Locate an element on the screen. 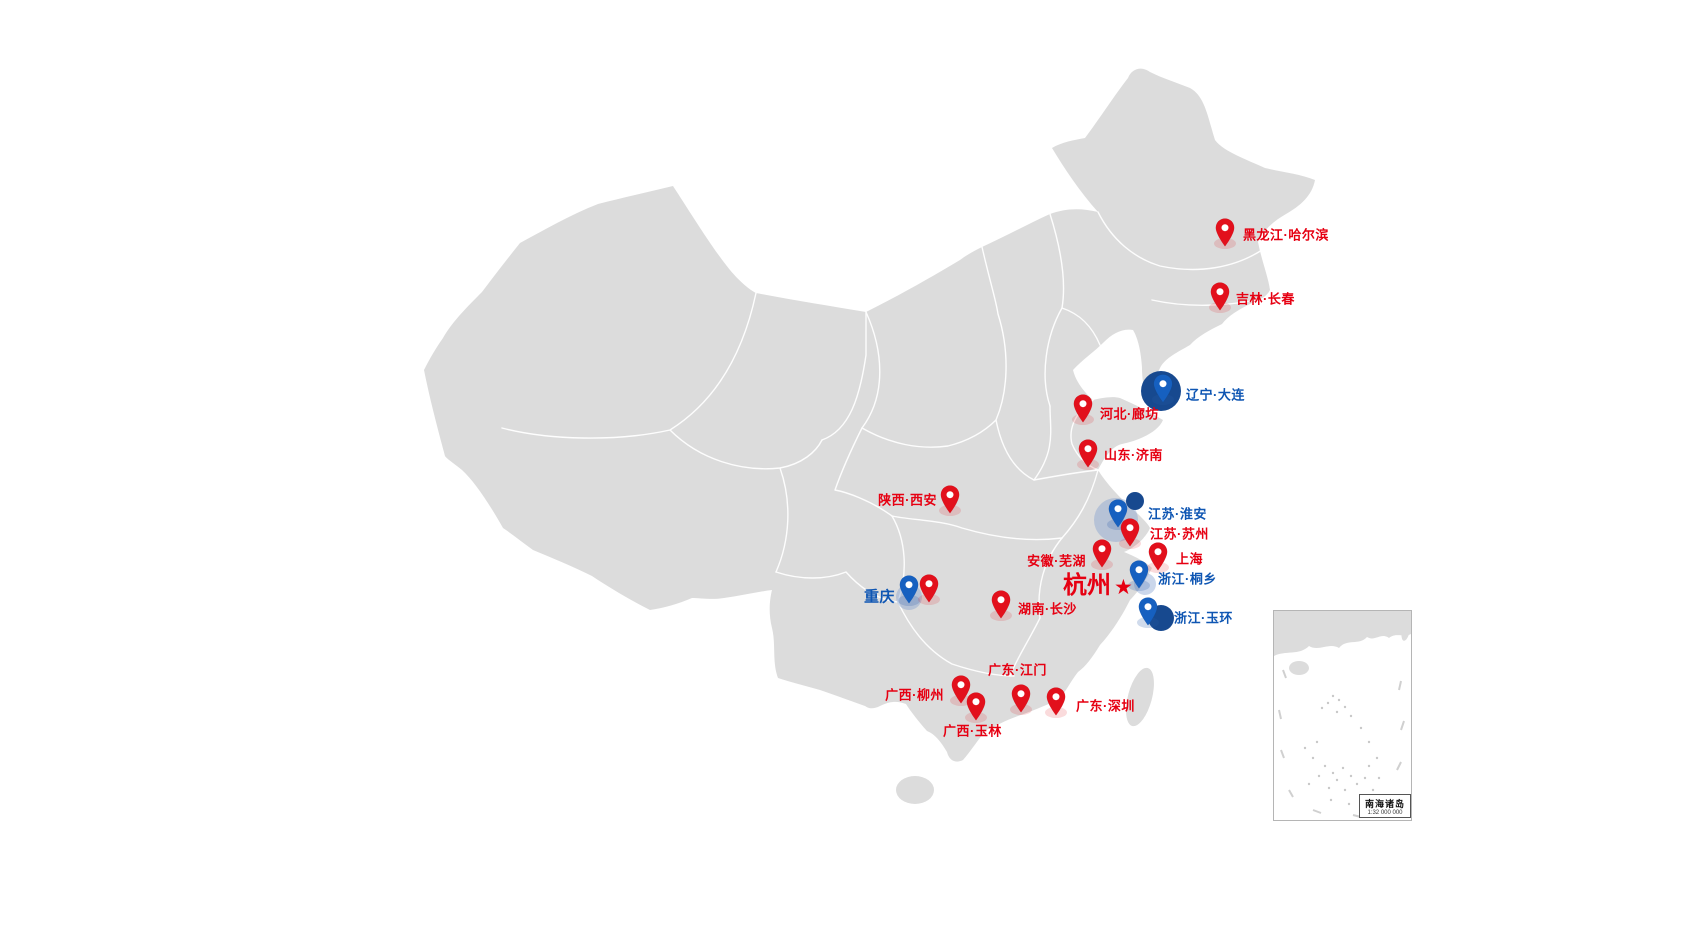 This screenshot has height=933, width=1700. headquarters-hangzhou: 杭州 ★ is located at coordinates (1098, 586).